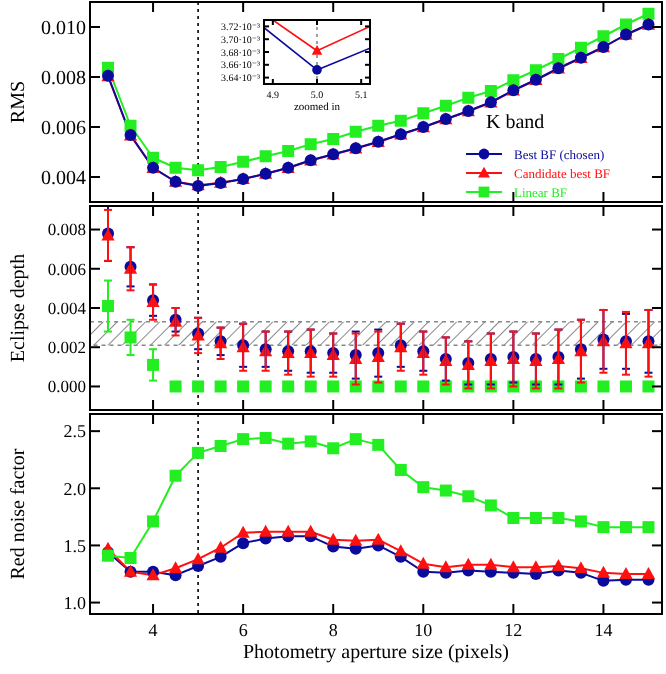  What do you see at coordinates (376, 653) in the screenshot?
I see `x-axis-title: Photometry aperture size (pixels)` at bounding box center [376, 653].